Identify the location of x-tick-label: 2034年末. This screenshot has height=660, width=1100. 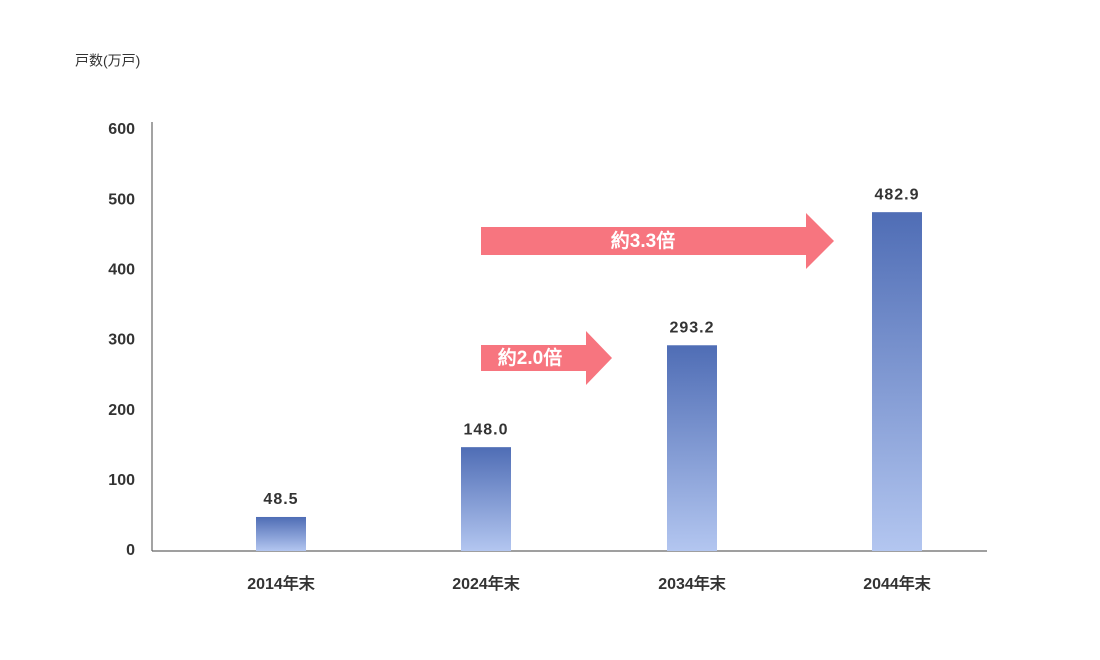
(692, 583).